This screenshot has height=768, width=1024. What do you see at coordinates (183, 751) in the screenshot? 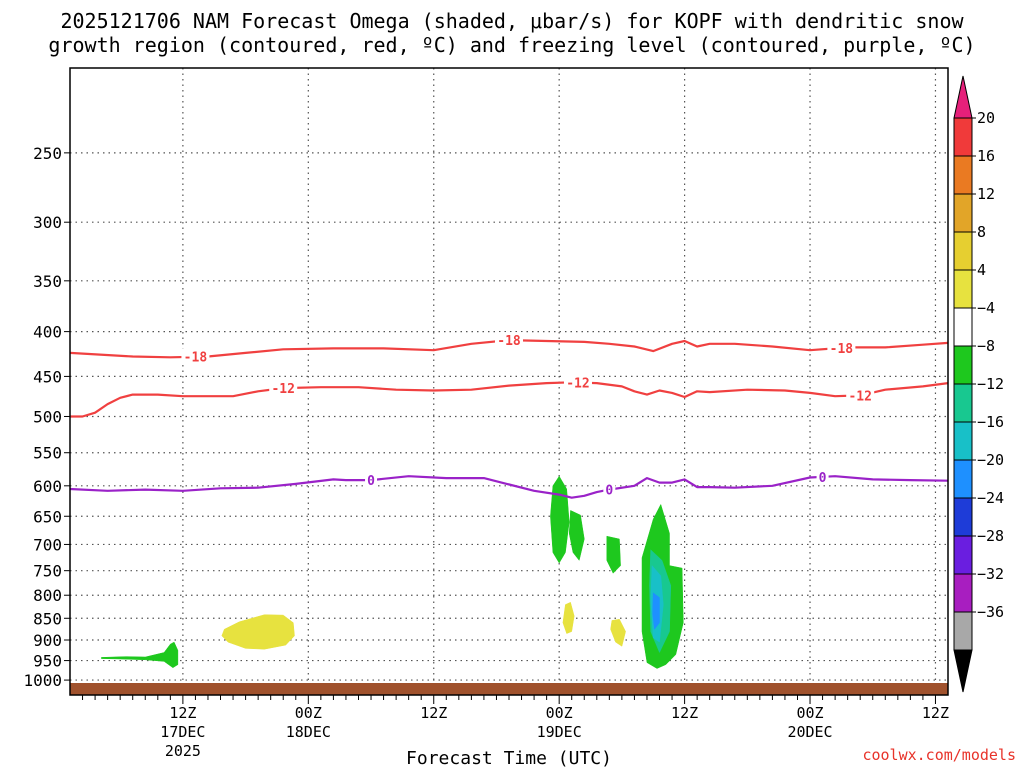
I see `x-tick-label-year: 2025` at bounding box center [183, 751].